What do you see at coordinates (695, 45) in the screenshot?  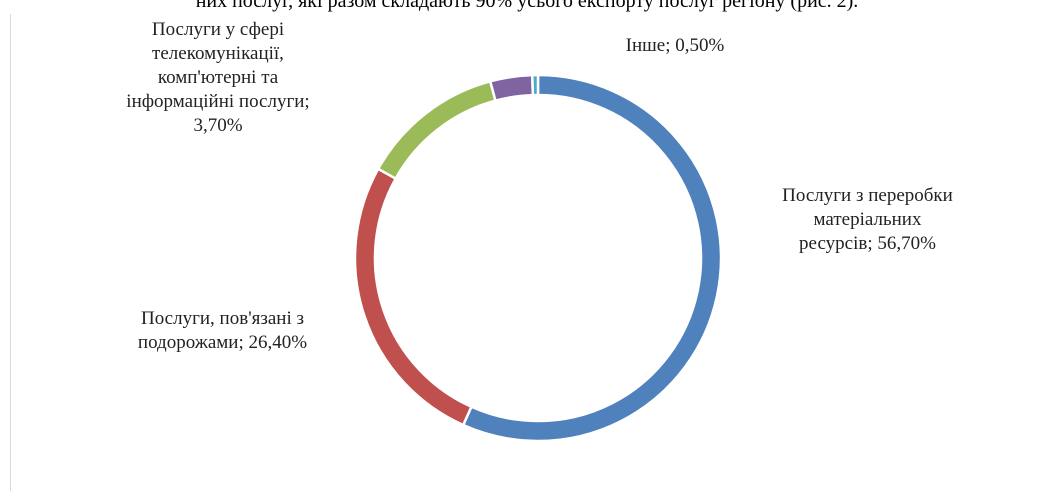 I see `value-label: ; 0,50%` at bounding box center [695, 45].